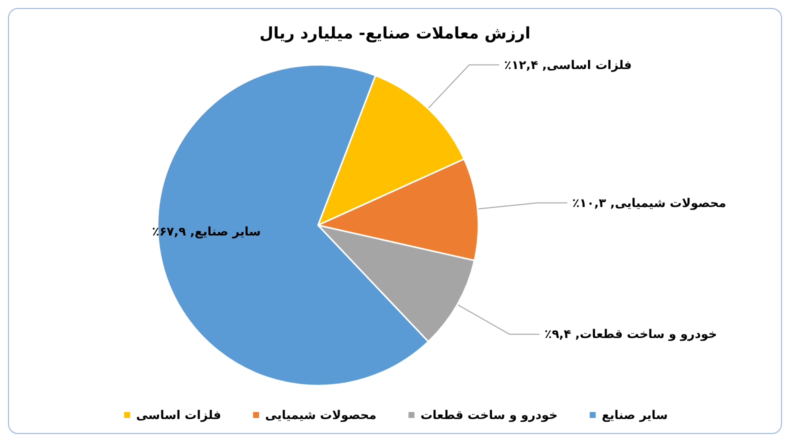  What do you see at coordinates (489, 415) in the screenshot?
I see `legend-label: خودرو و ساخت قطعات` at bounding box center [489, 415].